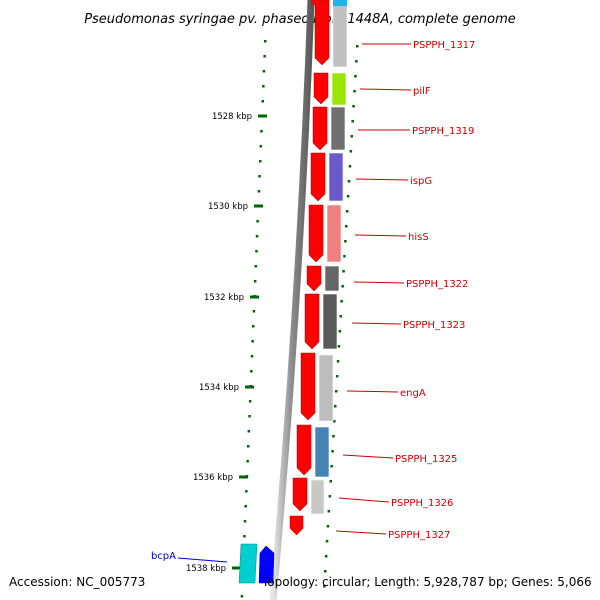 Image resolution: width=600 pixels, height=600 pixels. I want to click on gene-label: PSPPH_1322, so click(437, 284).